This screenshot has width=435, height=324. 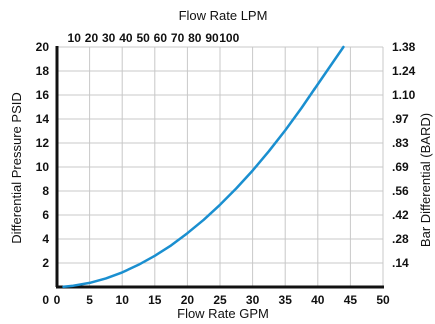 I want to click on top-tick-label: 10, so click(x=75, y=38).